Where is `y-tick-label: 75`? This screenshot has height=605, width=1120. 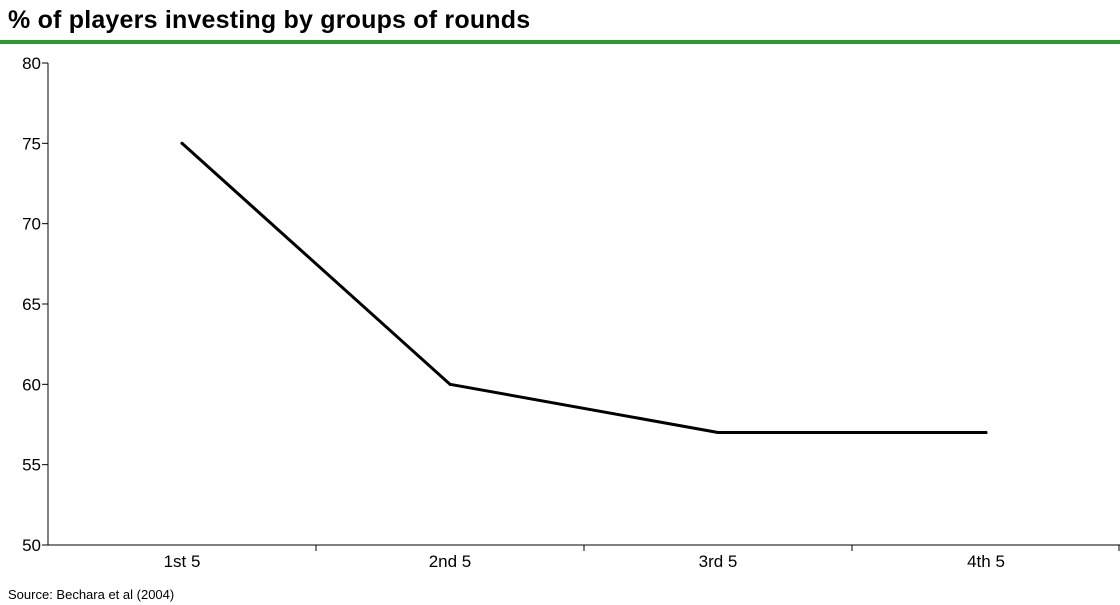 y-tick-label: 75 is located at coordinates (31, 143).